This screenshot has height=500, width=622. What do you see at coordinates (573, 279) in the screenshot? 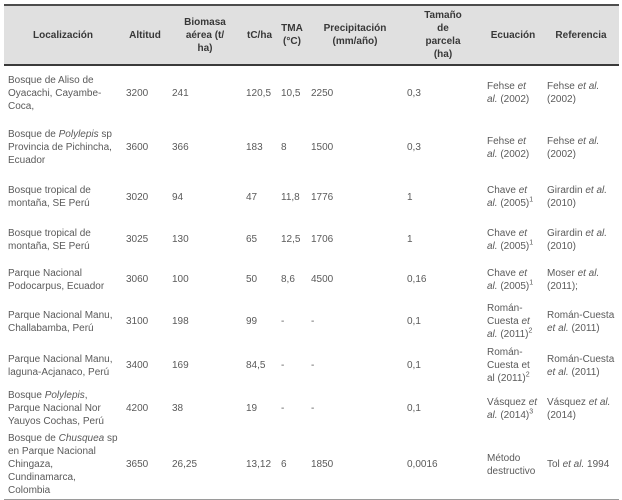
I see `cell-referencia: Moser et al. (2011);` at bounding box center [573, 279].